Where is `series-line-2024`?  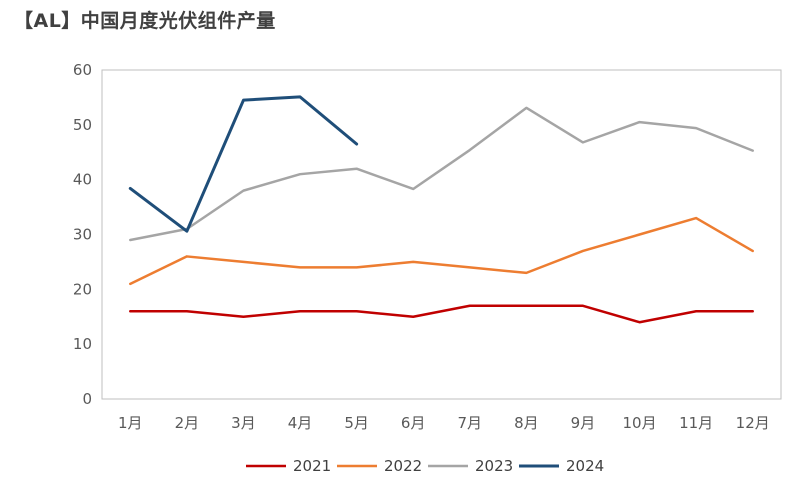
series-line-2024 is located at coordinates (243, 164).